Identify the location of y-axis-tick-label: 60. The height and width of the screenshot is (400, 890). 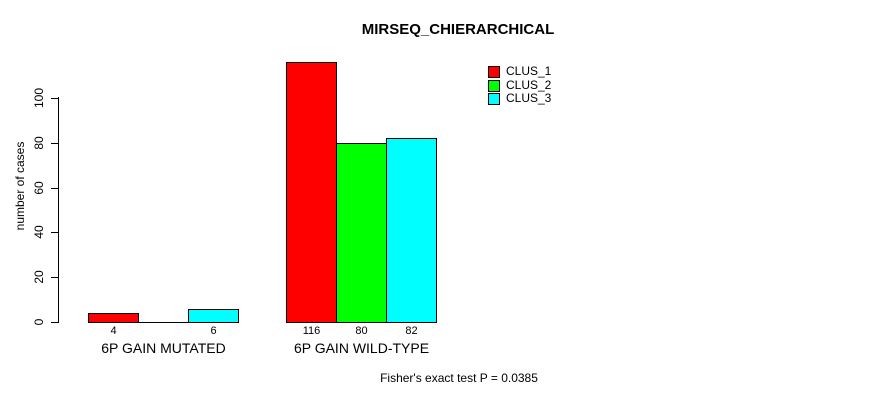
(39, 188).